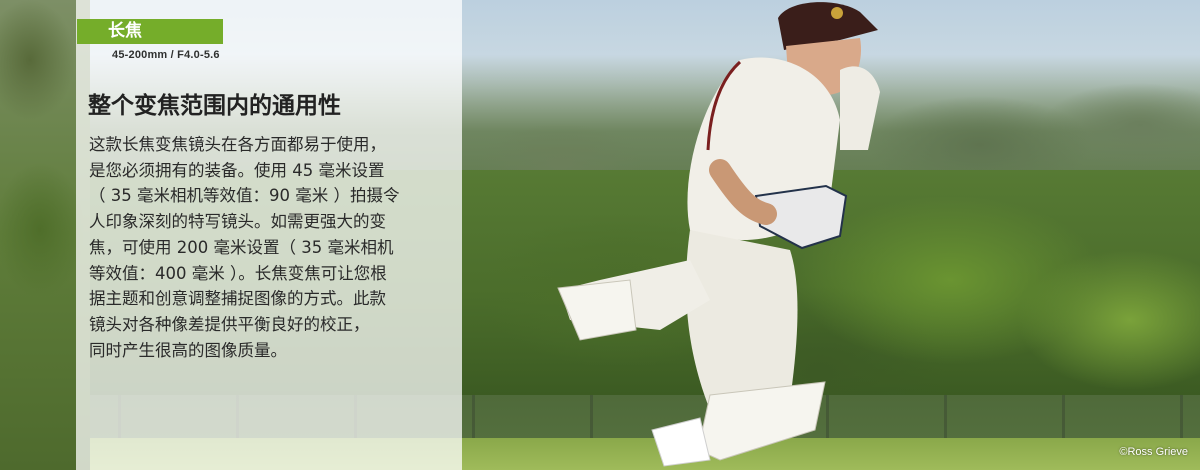 This screenshot has width=1200, height=470. What do you see at coordinates (724, 105) in the screenshot?
I see `shirt-trim` at bounding box center [724, 105].